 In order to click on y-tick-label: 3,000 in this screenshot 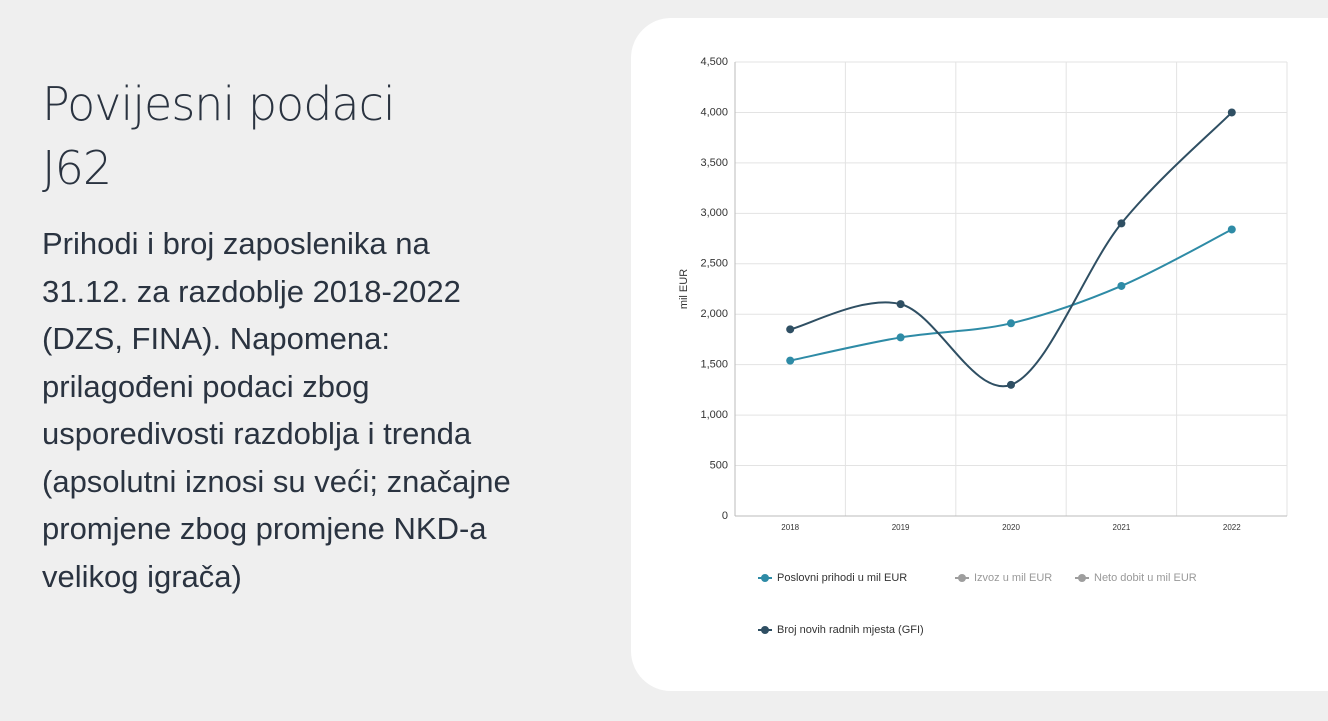, I will do `click(714, 213)`.